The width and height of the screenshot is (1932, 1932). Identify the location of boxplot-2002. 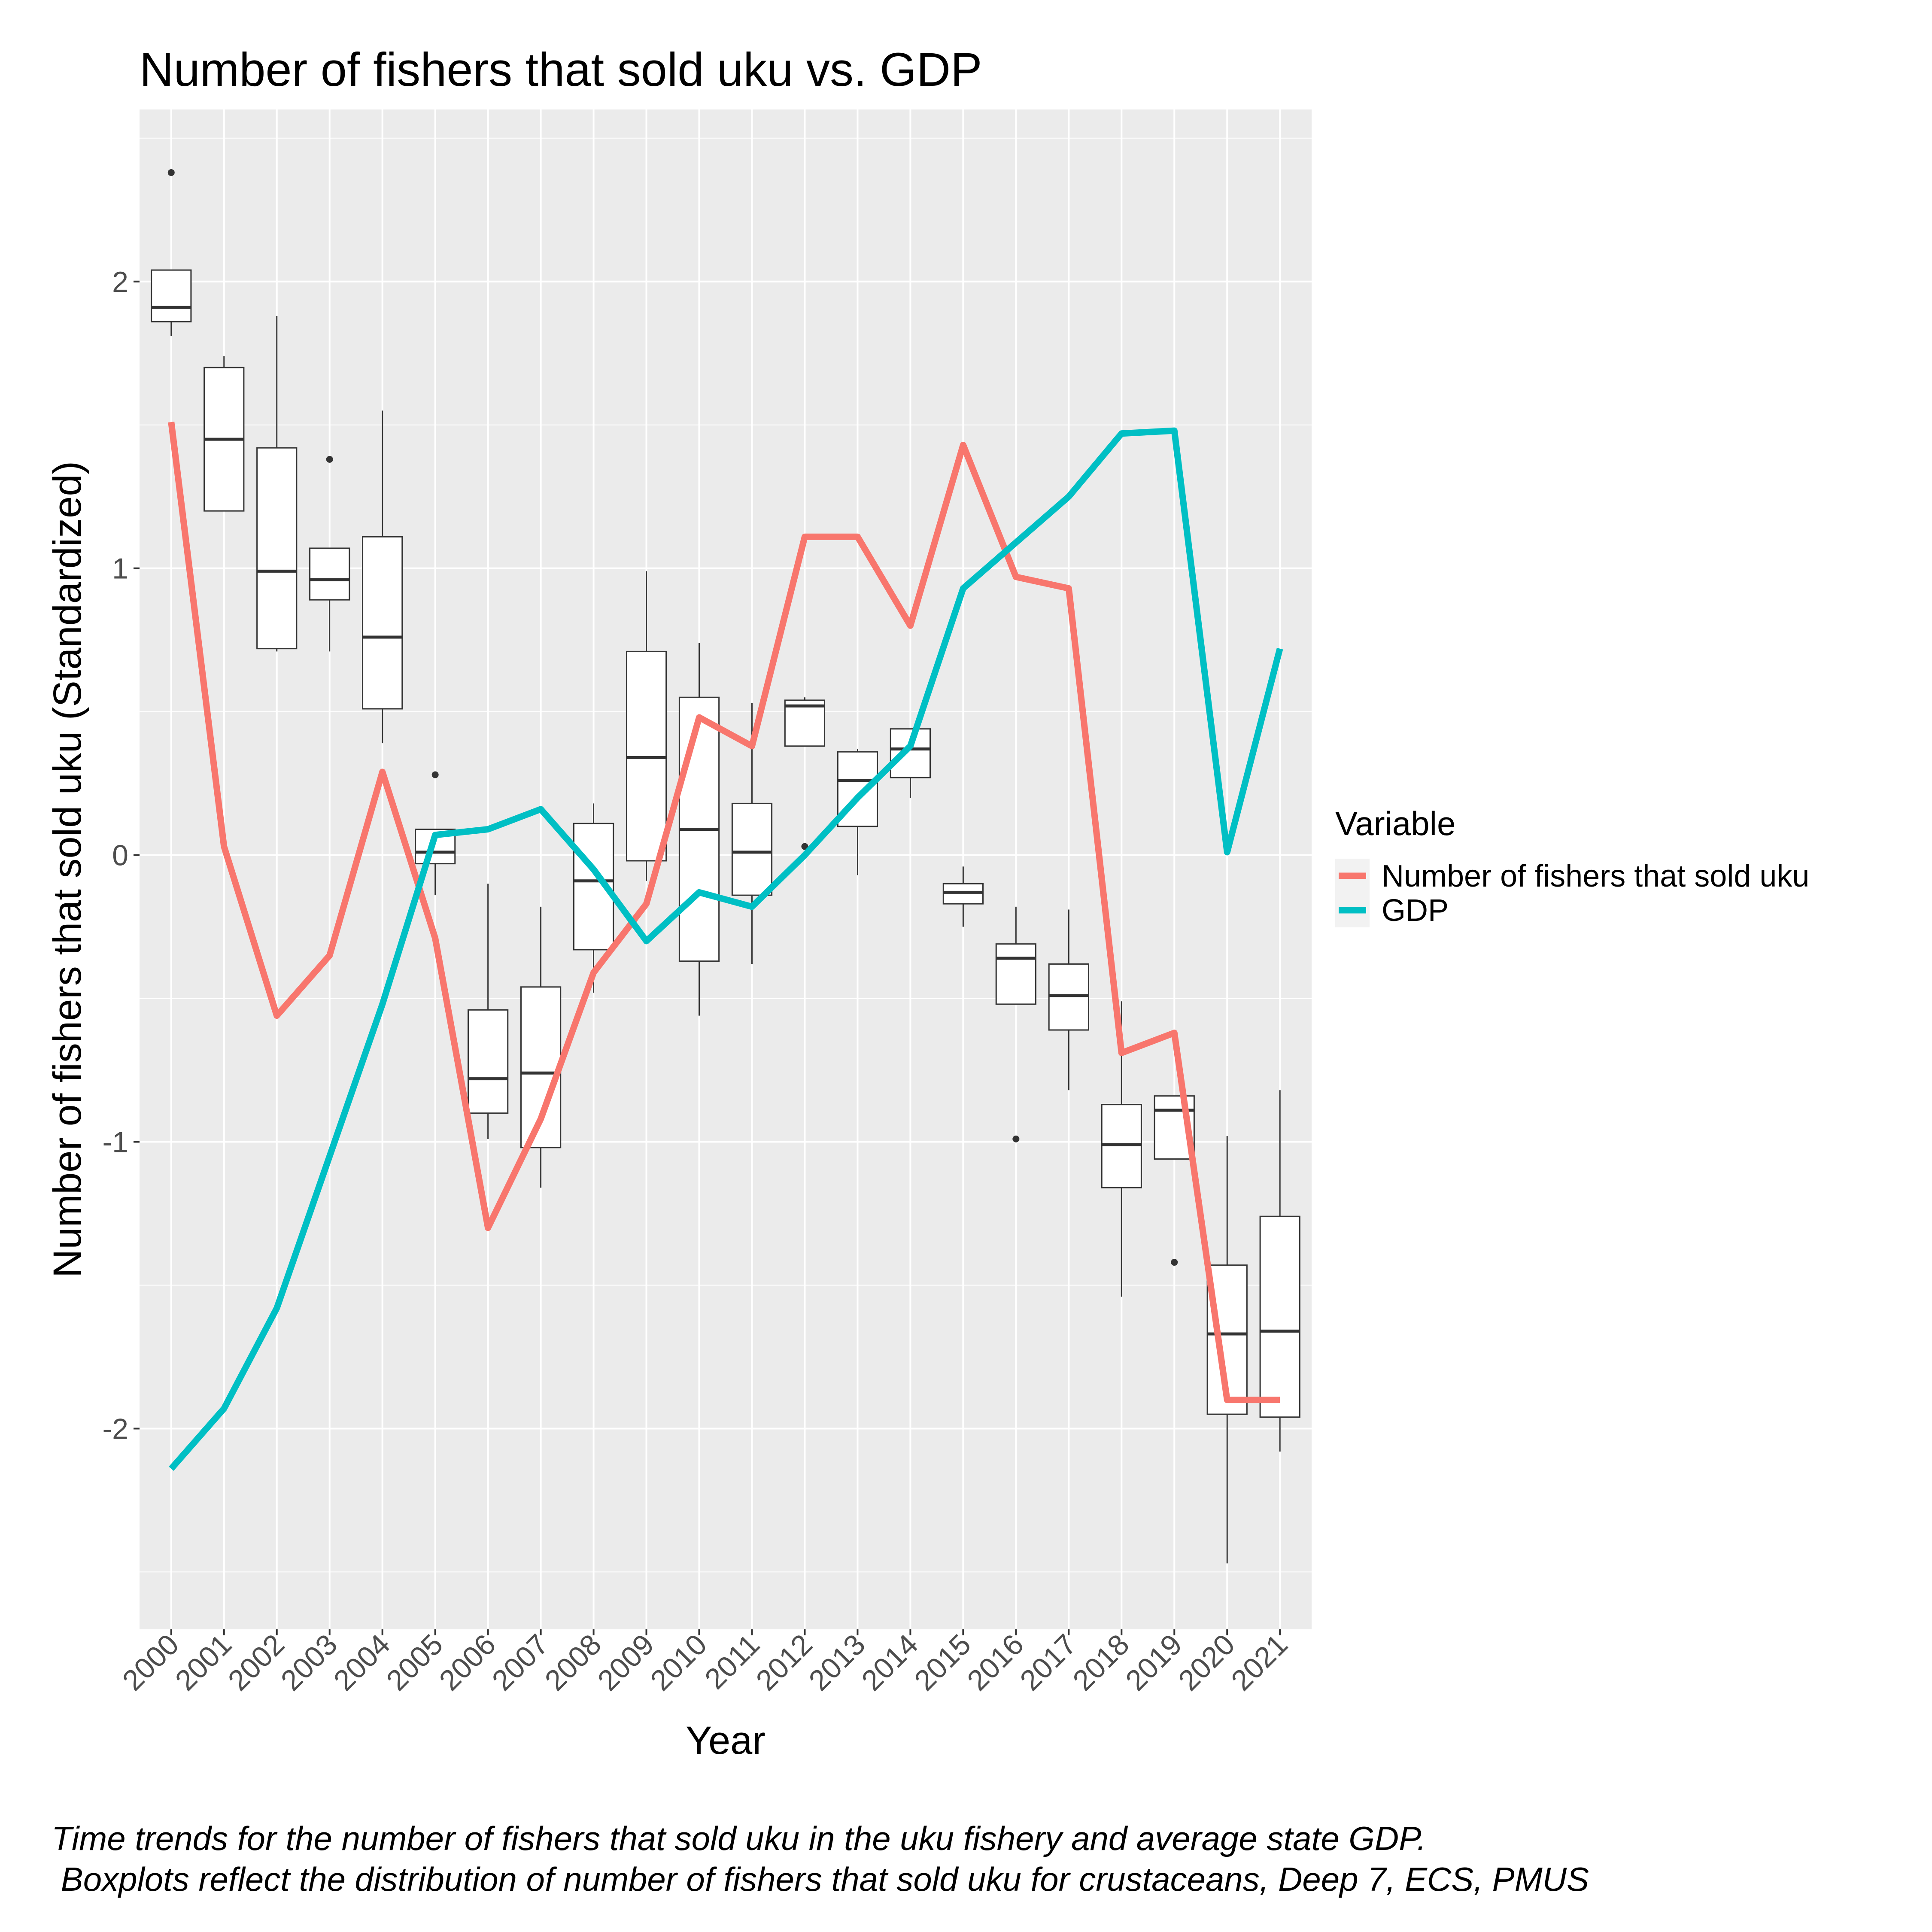
(277, 484).